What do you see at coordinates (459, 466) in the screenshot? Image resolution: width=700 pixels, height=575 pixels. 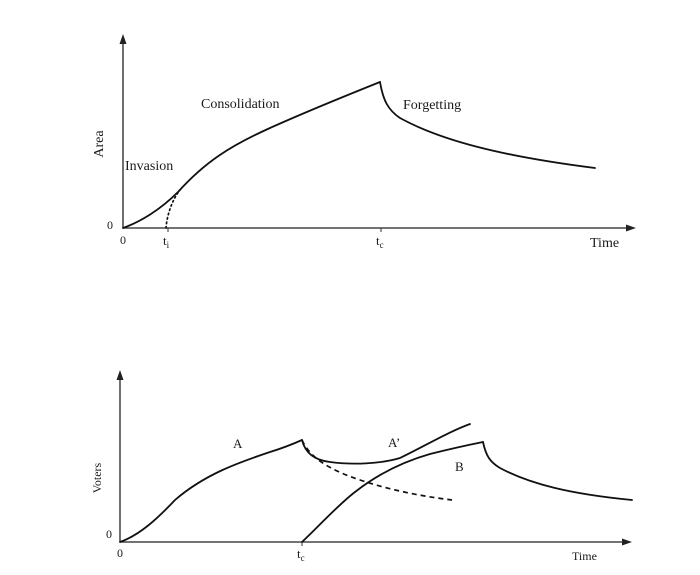 I see `bottom-curve-b-label: B` at bounding box center [459, 466].